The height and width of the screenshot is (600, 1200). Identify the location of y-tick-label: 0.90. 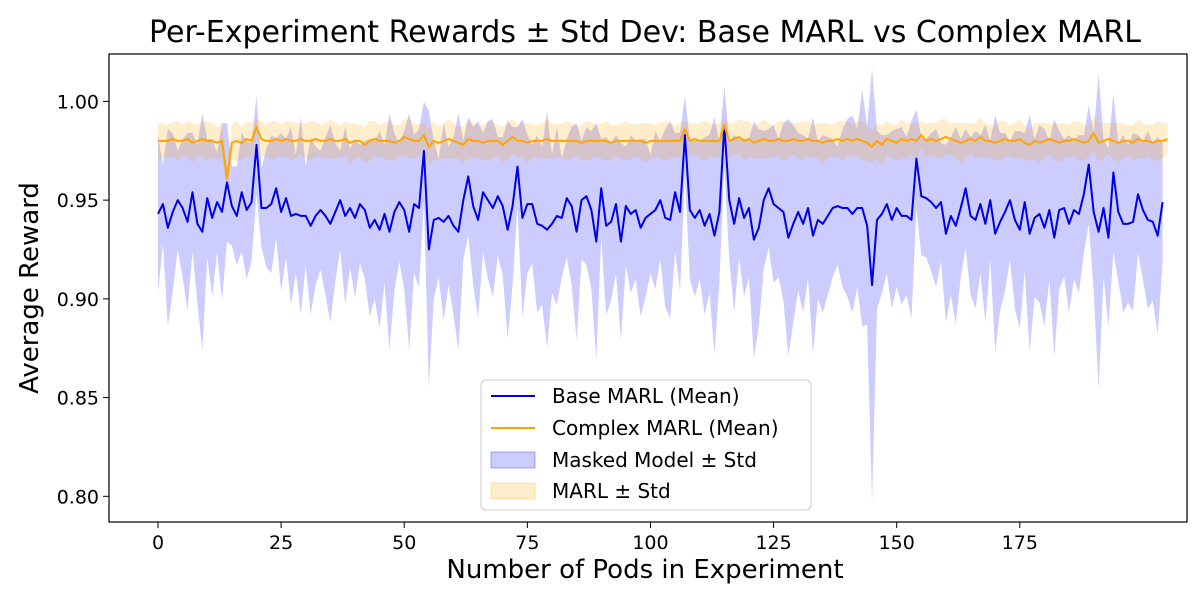
(78, 300).